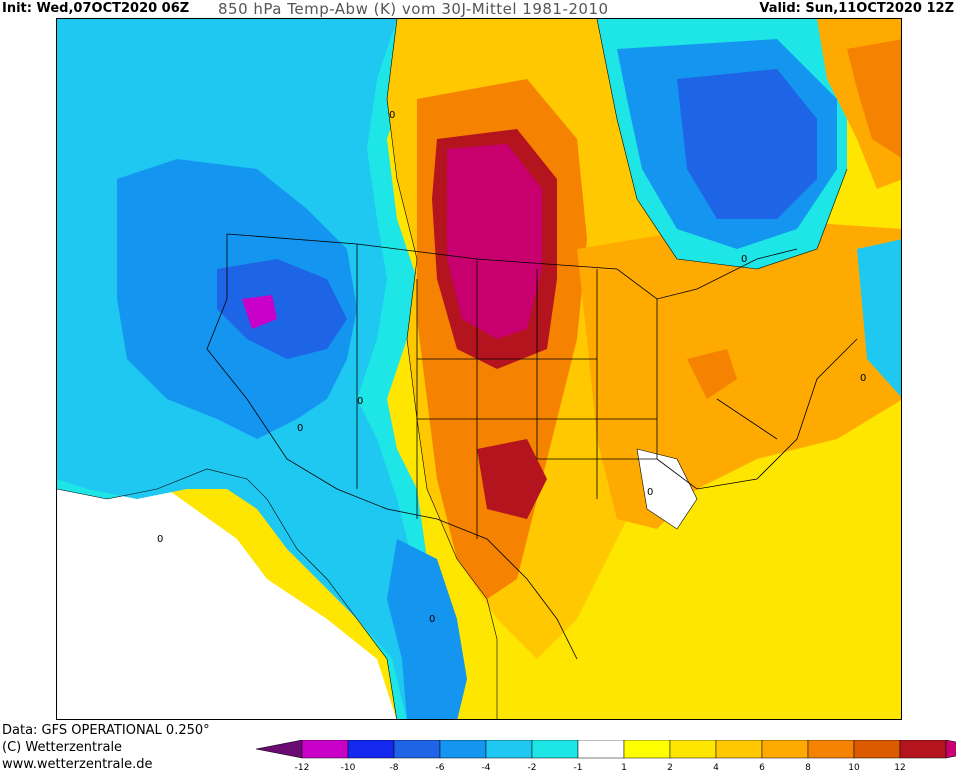 This screenshot has height=776, width=972. Describe the element at coordinates (348, 768) in the screenshot. I see `legend-tick-label: -10` at that location.